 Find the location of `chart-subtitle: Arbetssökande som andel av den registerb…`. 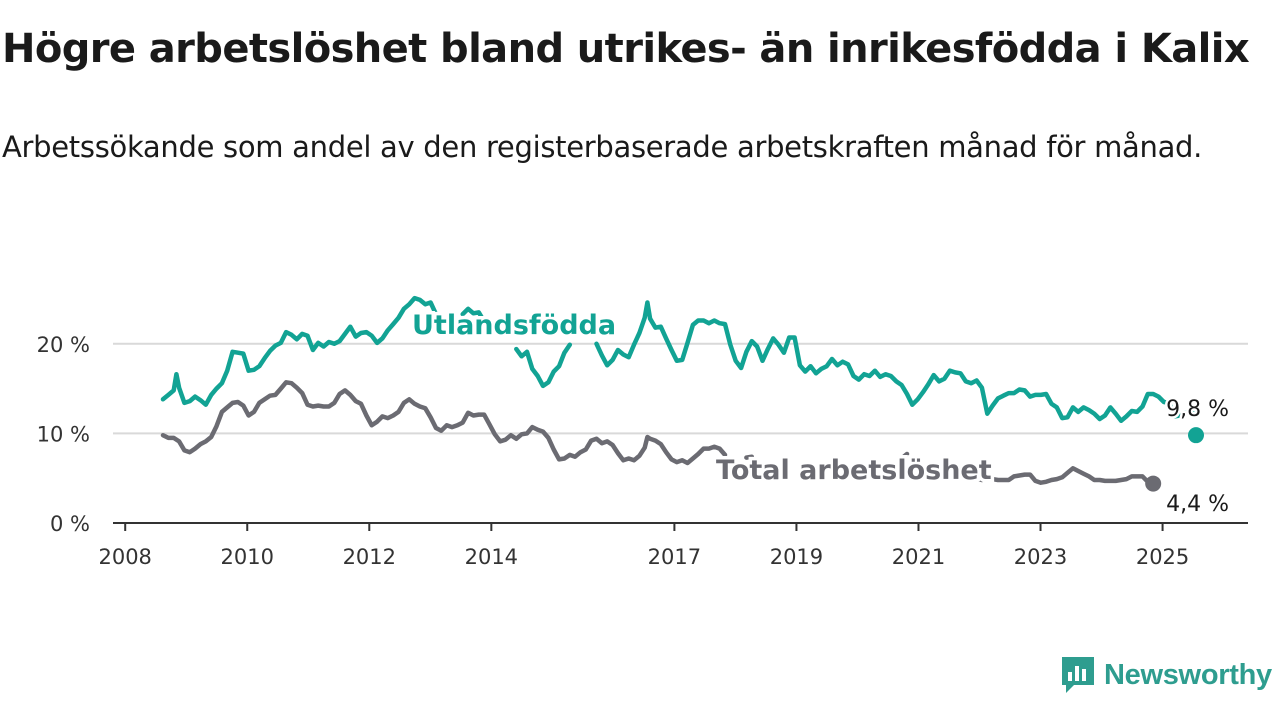

chart-subtitle: Arbetssökande som andel av den registerb… is located at coordinates (602, 147).